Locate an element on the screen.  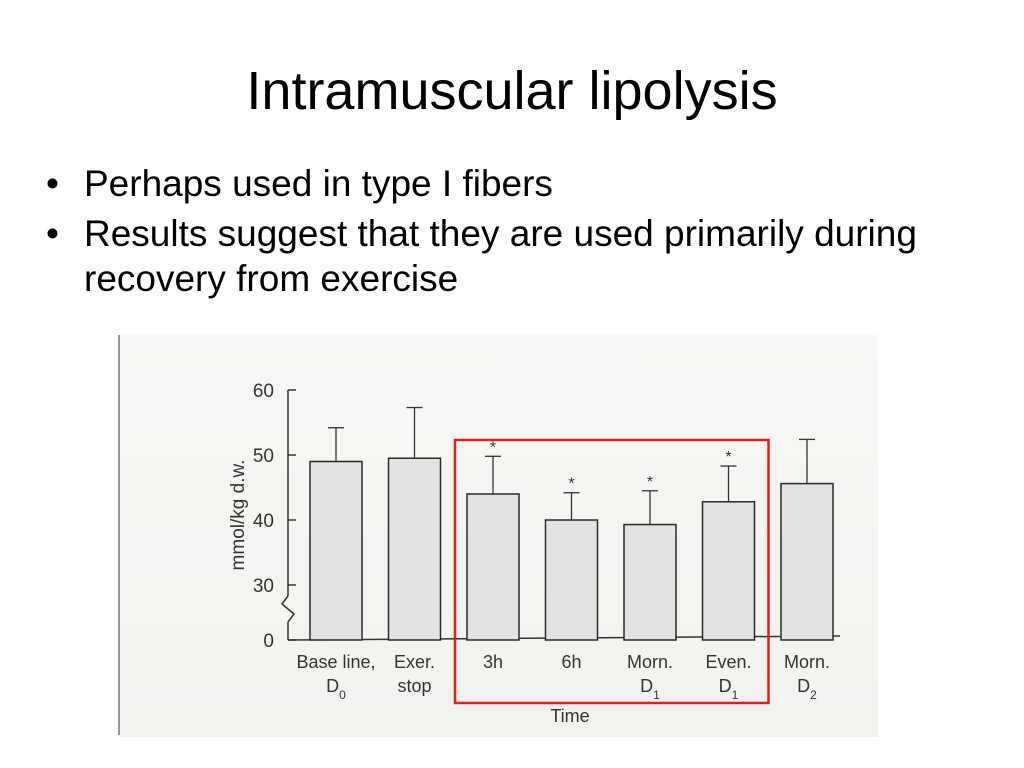
y-axis-label: mmol/kg d.w. is located at coordinates (238, 515).